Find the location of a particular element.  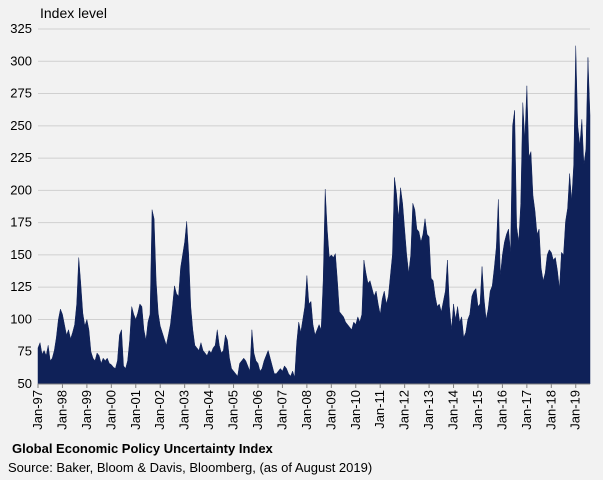

y-axis-title: Index level is located at coordinates (73, 13).